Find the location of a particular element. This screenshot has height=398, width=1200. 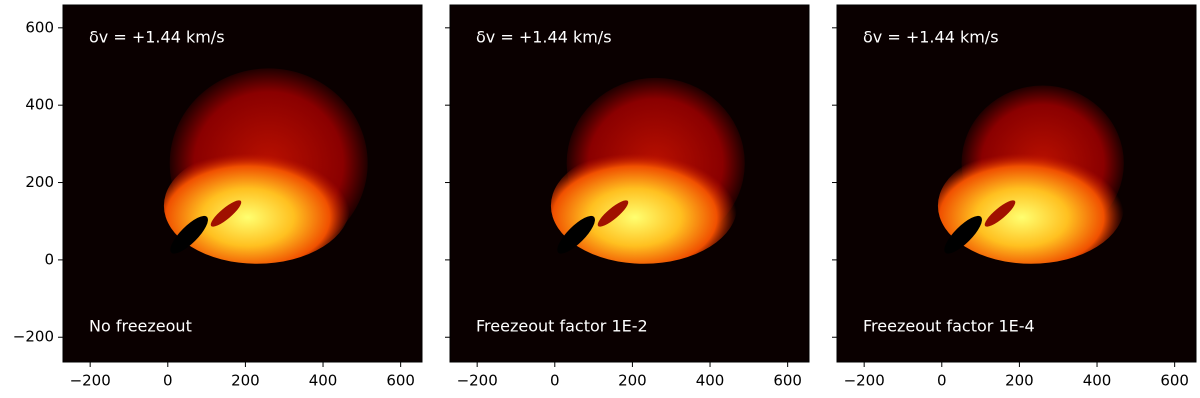

panel-label: No freezeout is located at coordinates (140, 326).